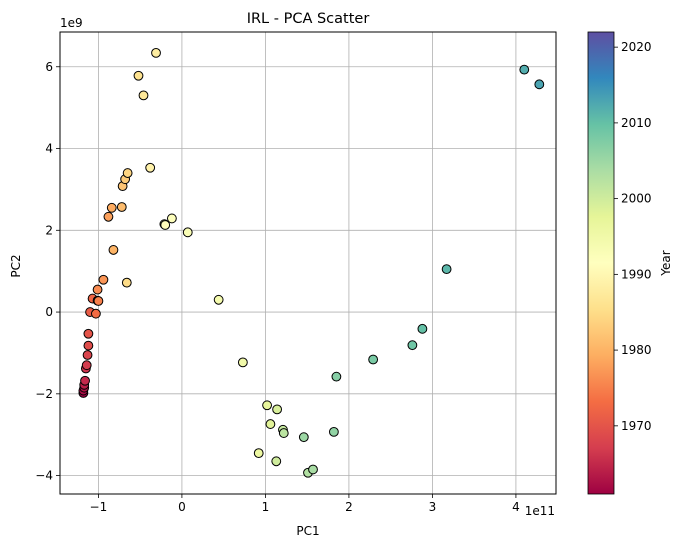 This screenshot has width=684, height=547. What do you see at coordinates (540, 511) in the screenshot?
I see `x-axis-offset-label: 1e11` at bounding box center [540, 511].